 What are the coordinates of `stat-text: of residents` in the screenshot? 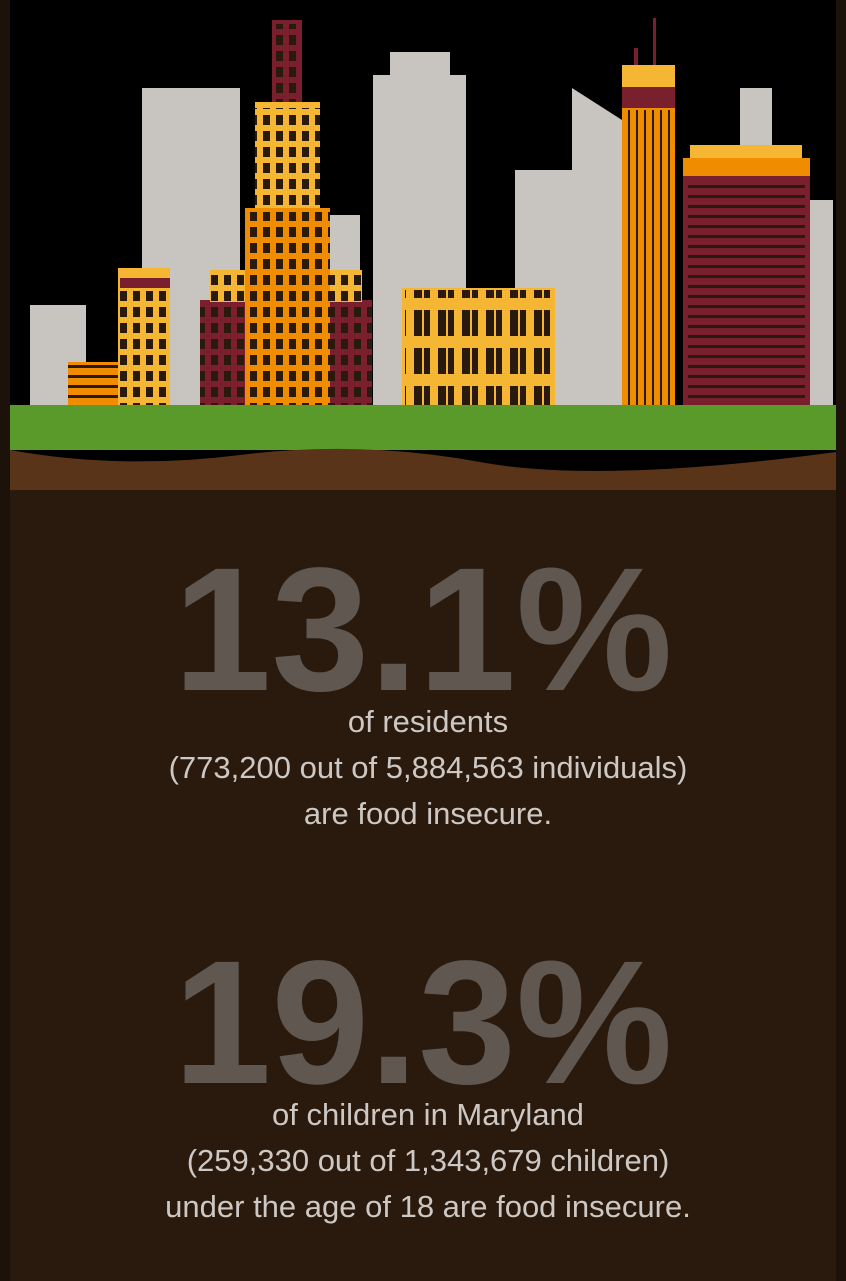 It's located at (428, 721).